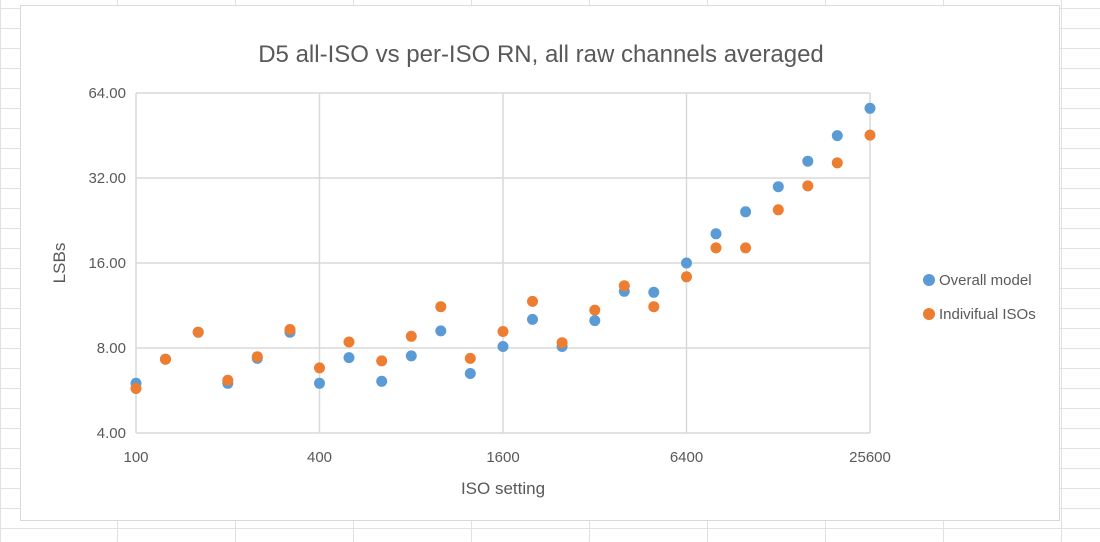 Image resolution: width=1100 pixels, height=542 pixels. What do you see at coordinates (502, 457) in the screenshot?
I see `x-tick-label: 1600` at bounding box center [502, 457].